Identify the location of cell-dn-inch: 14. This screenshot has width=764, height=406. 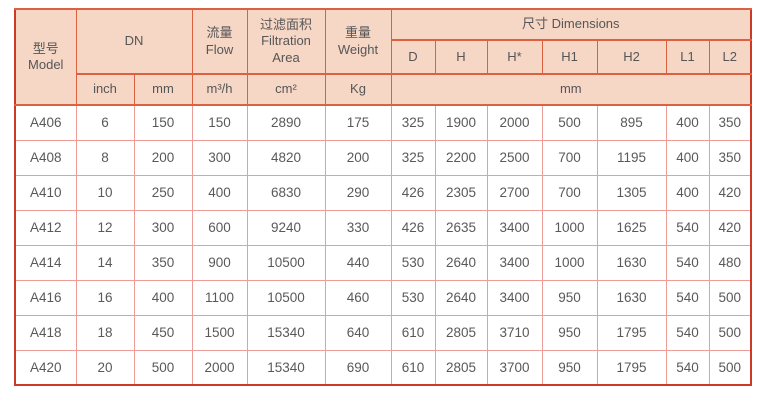
(105, 262).